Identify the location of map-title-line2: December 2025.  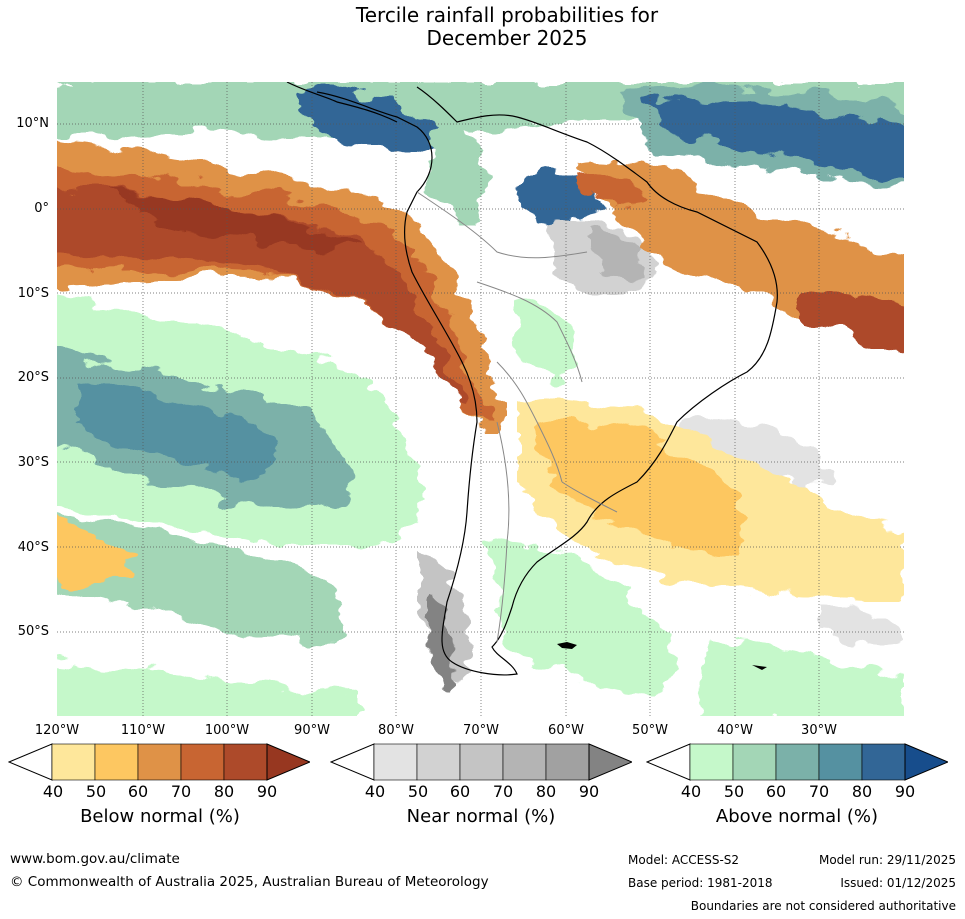
(507, 38).